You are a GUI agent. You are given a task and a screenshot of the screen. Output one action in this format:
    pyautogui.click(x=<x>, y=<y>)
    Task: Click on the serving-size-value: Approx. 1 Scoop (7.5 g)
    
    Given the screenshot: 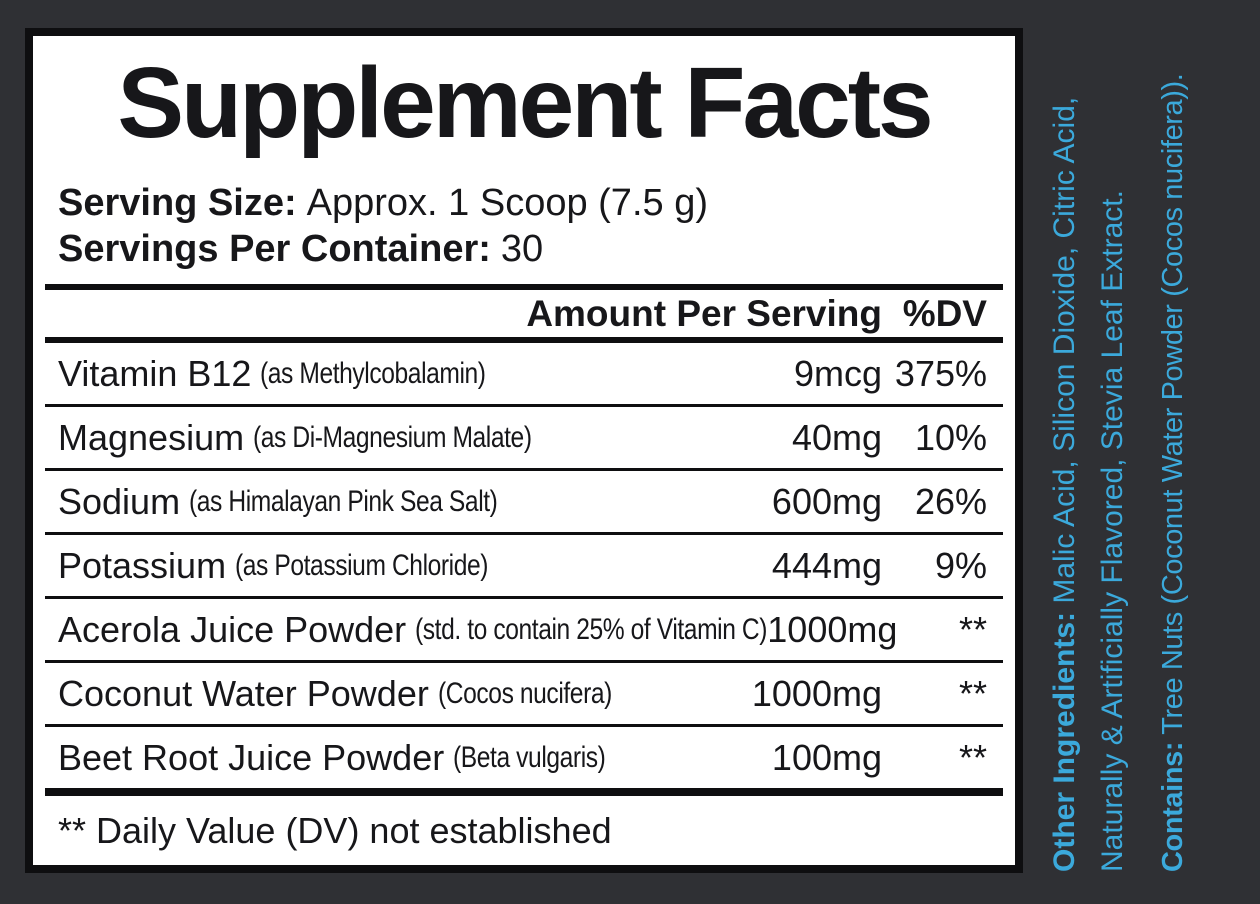 What is the action you would take?
    pyautogui.click(x=507, y=202)
    